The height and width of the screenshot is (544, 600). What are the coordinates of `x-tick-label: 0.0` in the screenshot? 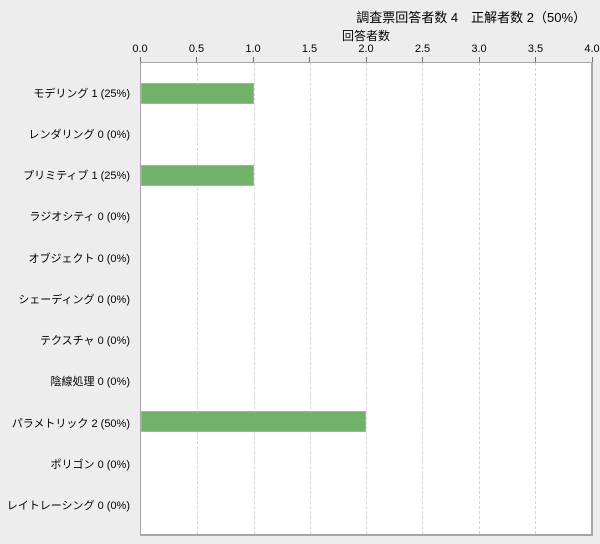 It's located at (140, 49).